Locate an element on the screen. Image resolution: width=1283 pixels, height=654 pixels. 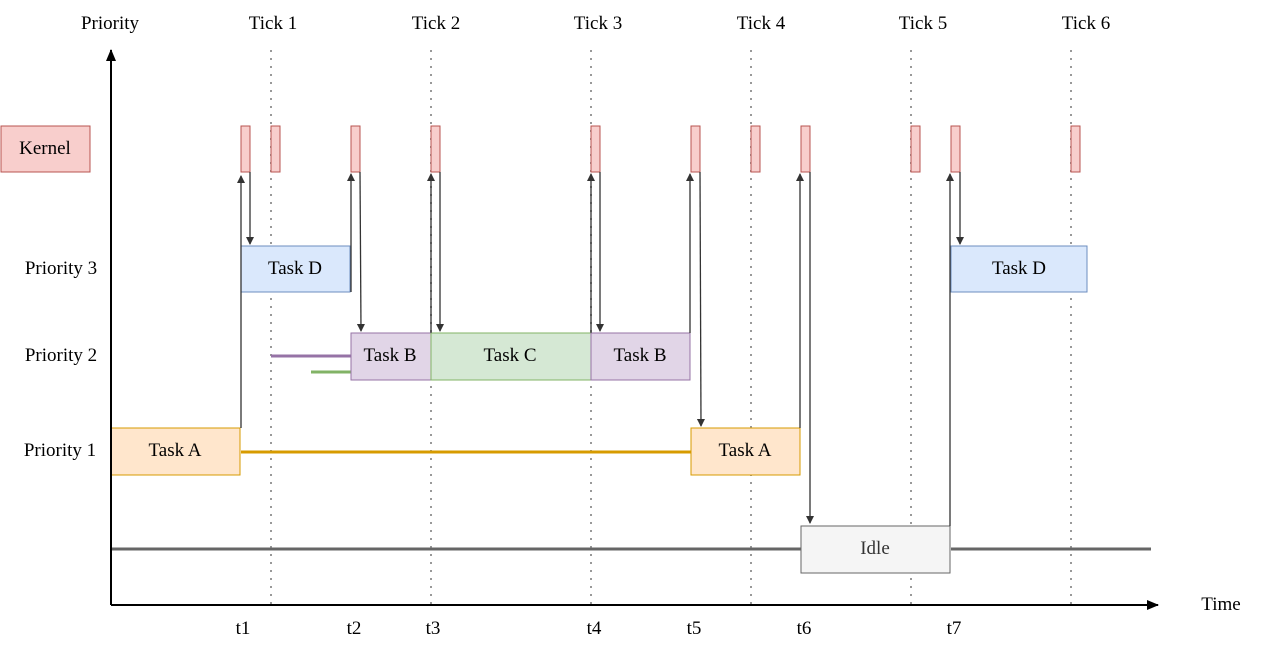
tick-label-5: Tick 5 is located at coordinates (923, 23).